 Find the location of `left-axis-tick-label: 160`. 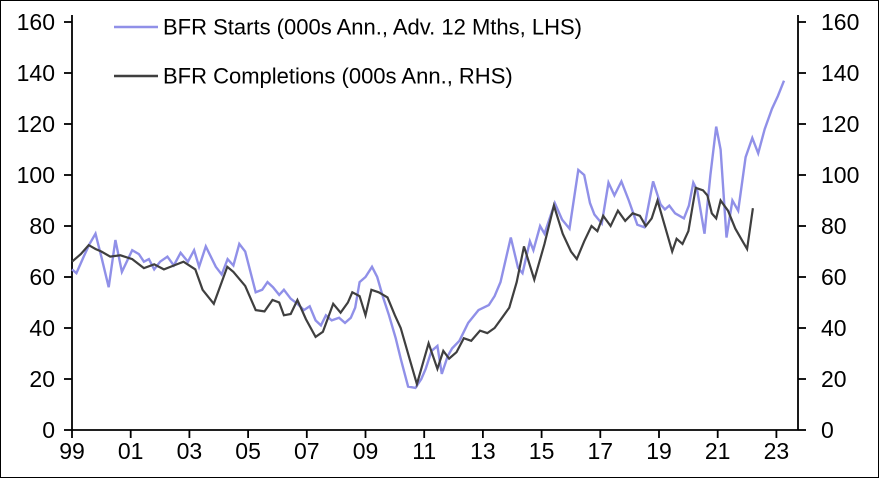

left-axis-tick-label: 160 is located at coordinates (36, 22).